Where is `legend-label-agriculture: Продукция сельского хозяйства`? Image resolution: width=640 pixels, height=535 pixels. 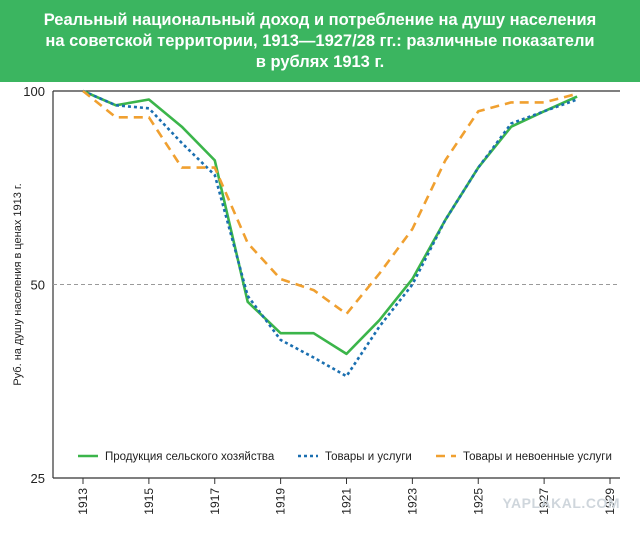 legend-label-agriculture: Продукция сельского хозяйства is located at coordinates (190, 457).